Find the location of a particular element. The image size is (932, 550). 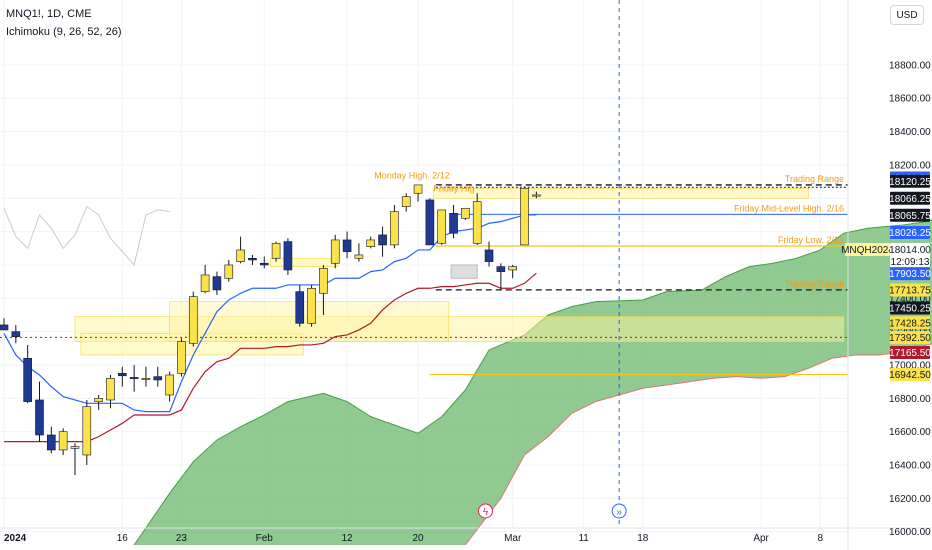

level-label: Friday Low. 2/16 is located at coordinates (811, 240).